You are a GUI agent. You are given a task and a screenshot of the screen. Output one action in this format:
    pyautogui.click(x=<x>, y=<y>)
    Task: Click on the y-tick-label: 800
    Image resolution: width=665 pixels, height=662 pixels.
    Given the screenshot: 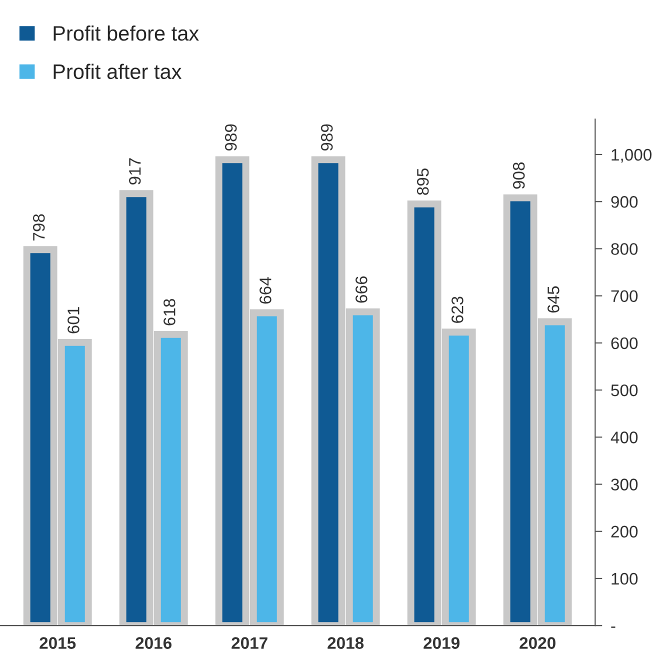 What is the action you would take?
    pyautogui.click(x=624, y=249)
    